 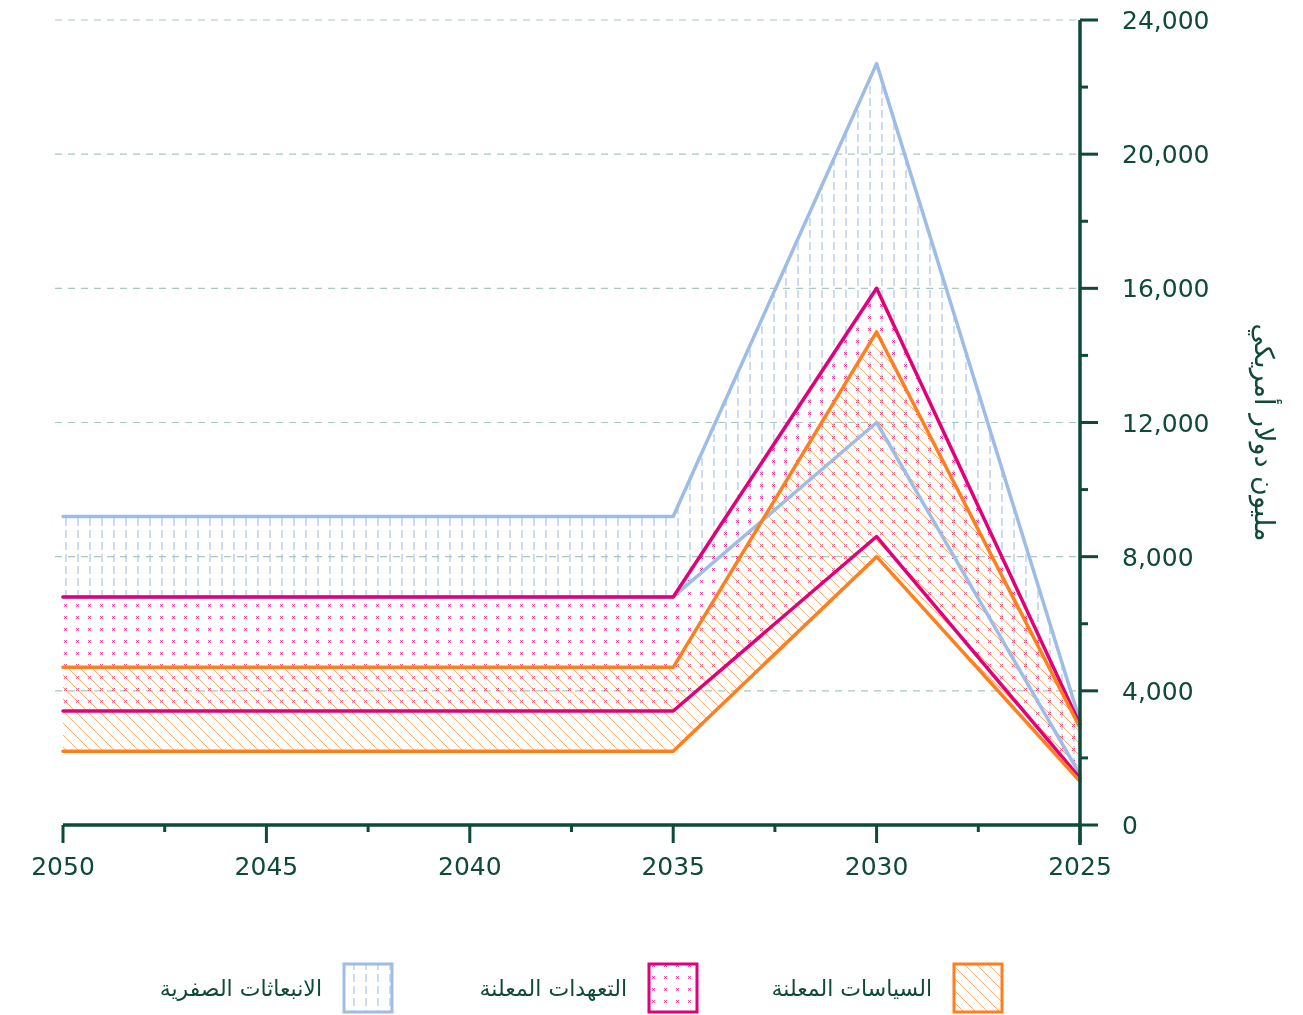 I want to click on y-tick-label: 24,000, so click(x=1166, y=20).